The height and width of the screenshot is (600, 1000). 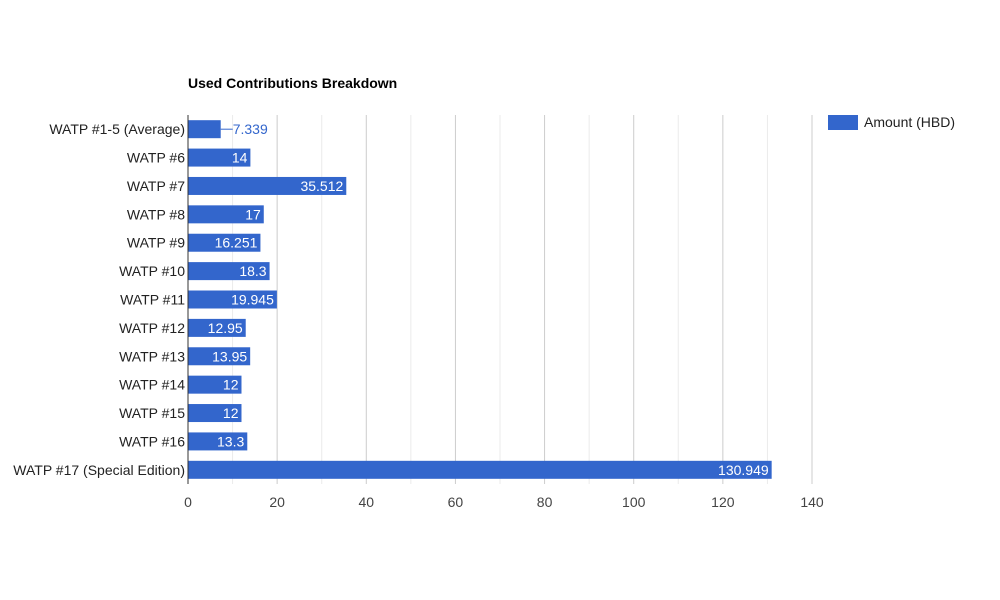 What do you see at coordinates (152, 271) in the screenshot?
I see `category-label: WATP #10` at bounding box center [152, 271].